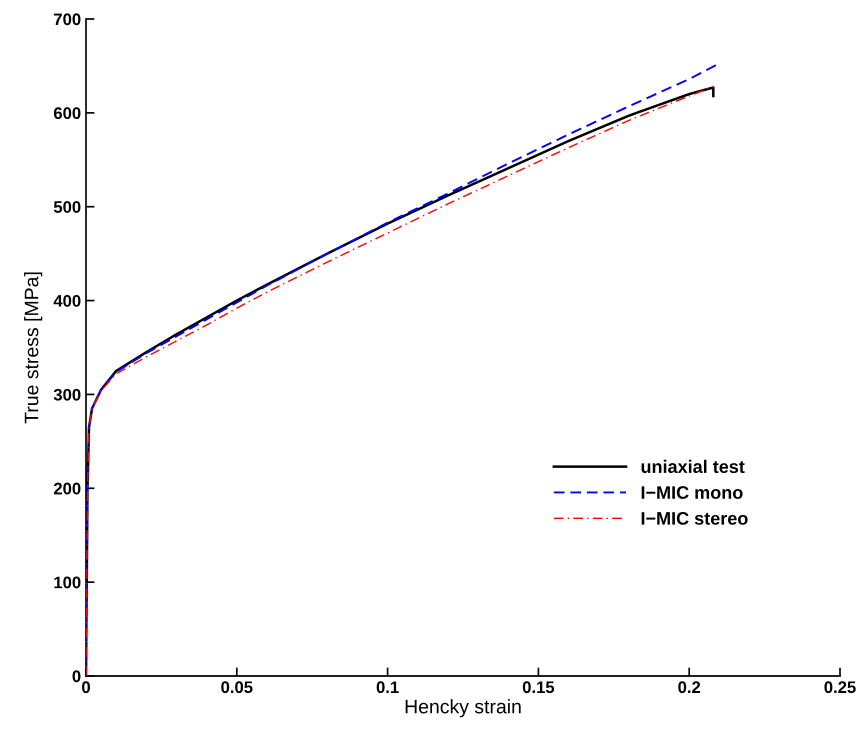 The height and width of the screenshot is (731, 858). Describe the element at coordinates (67, 113) in the screenshot. I see `y-tick-label: 600` at that location.